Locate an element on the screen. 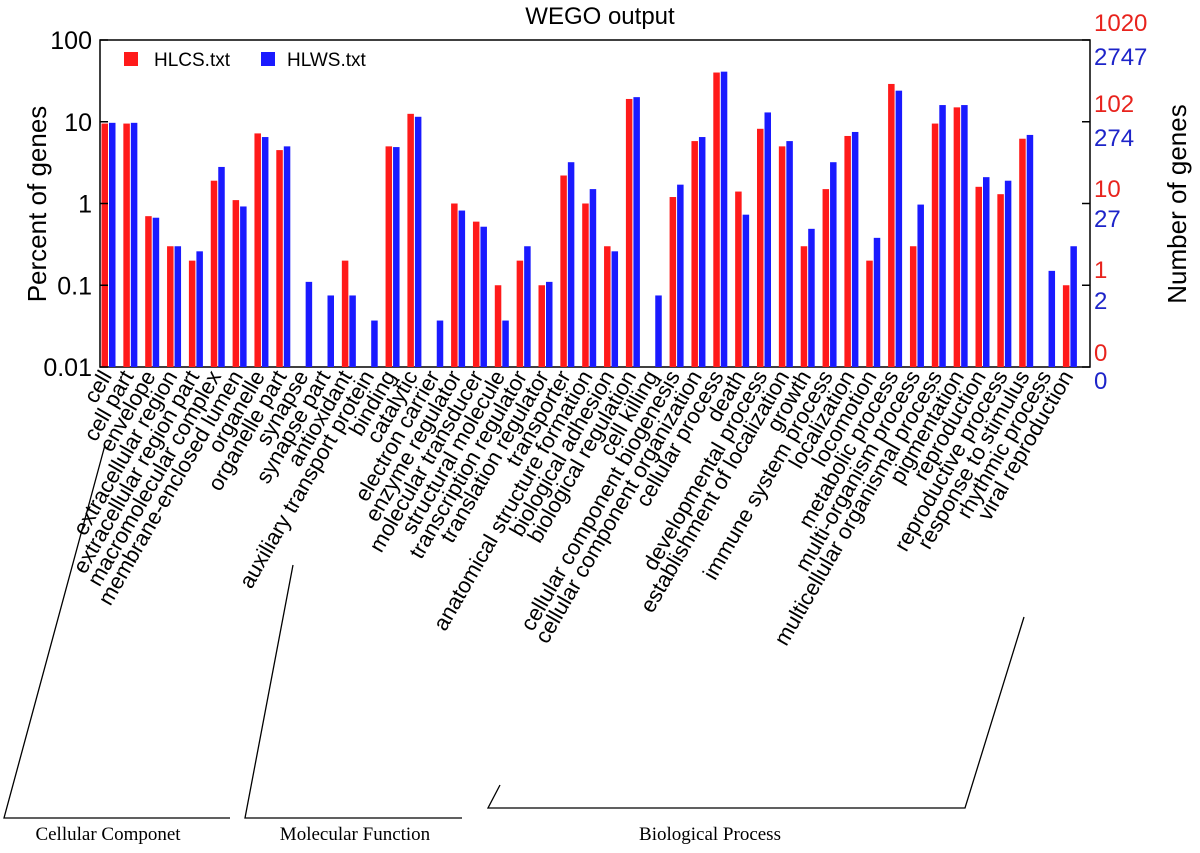 This screenshot has height=853, width=1200. legend: HLCS.txt HLWS.txt is located at coordinates (245, 60).